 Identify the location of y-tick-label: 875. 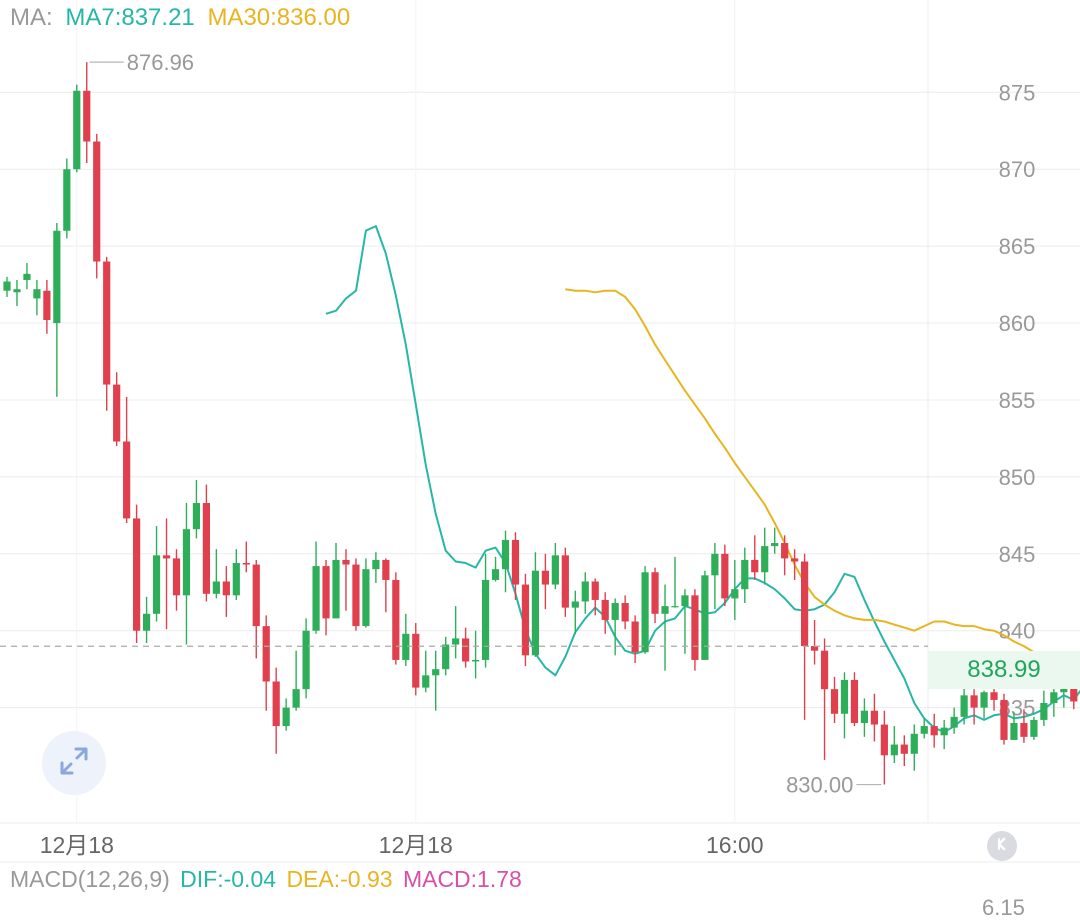
(1017, 92).